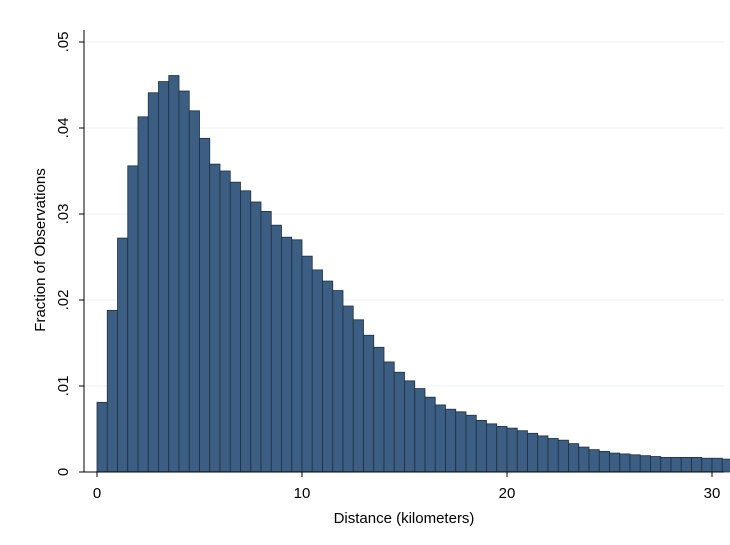 The height and width of the screenshot is (545, 730). What do you see at coordinates (40, 249) in the screenshot?
I see `y-axis-label: Fraction of Observations` at bounding box center [40, 249].